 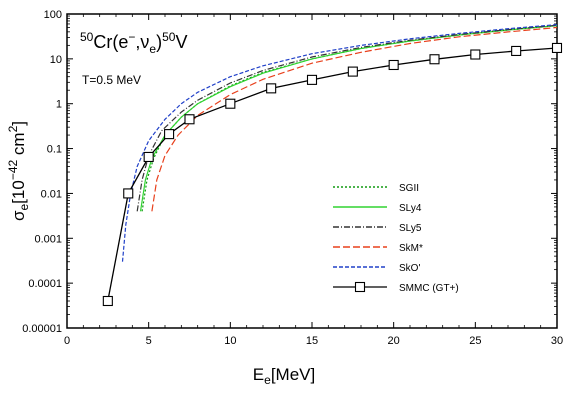 I want to click on reaction-a-sup: −, so click(x=131, y=37).